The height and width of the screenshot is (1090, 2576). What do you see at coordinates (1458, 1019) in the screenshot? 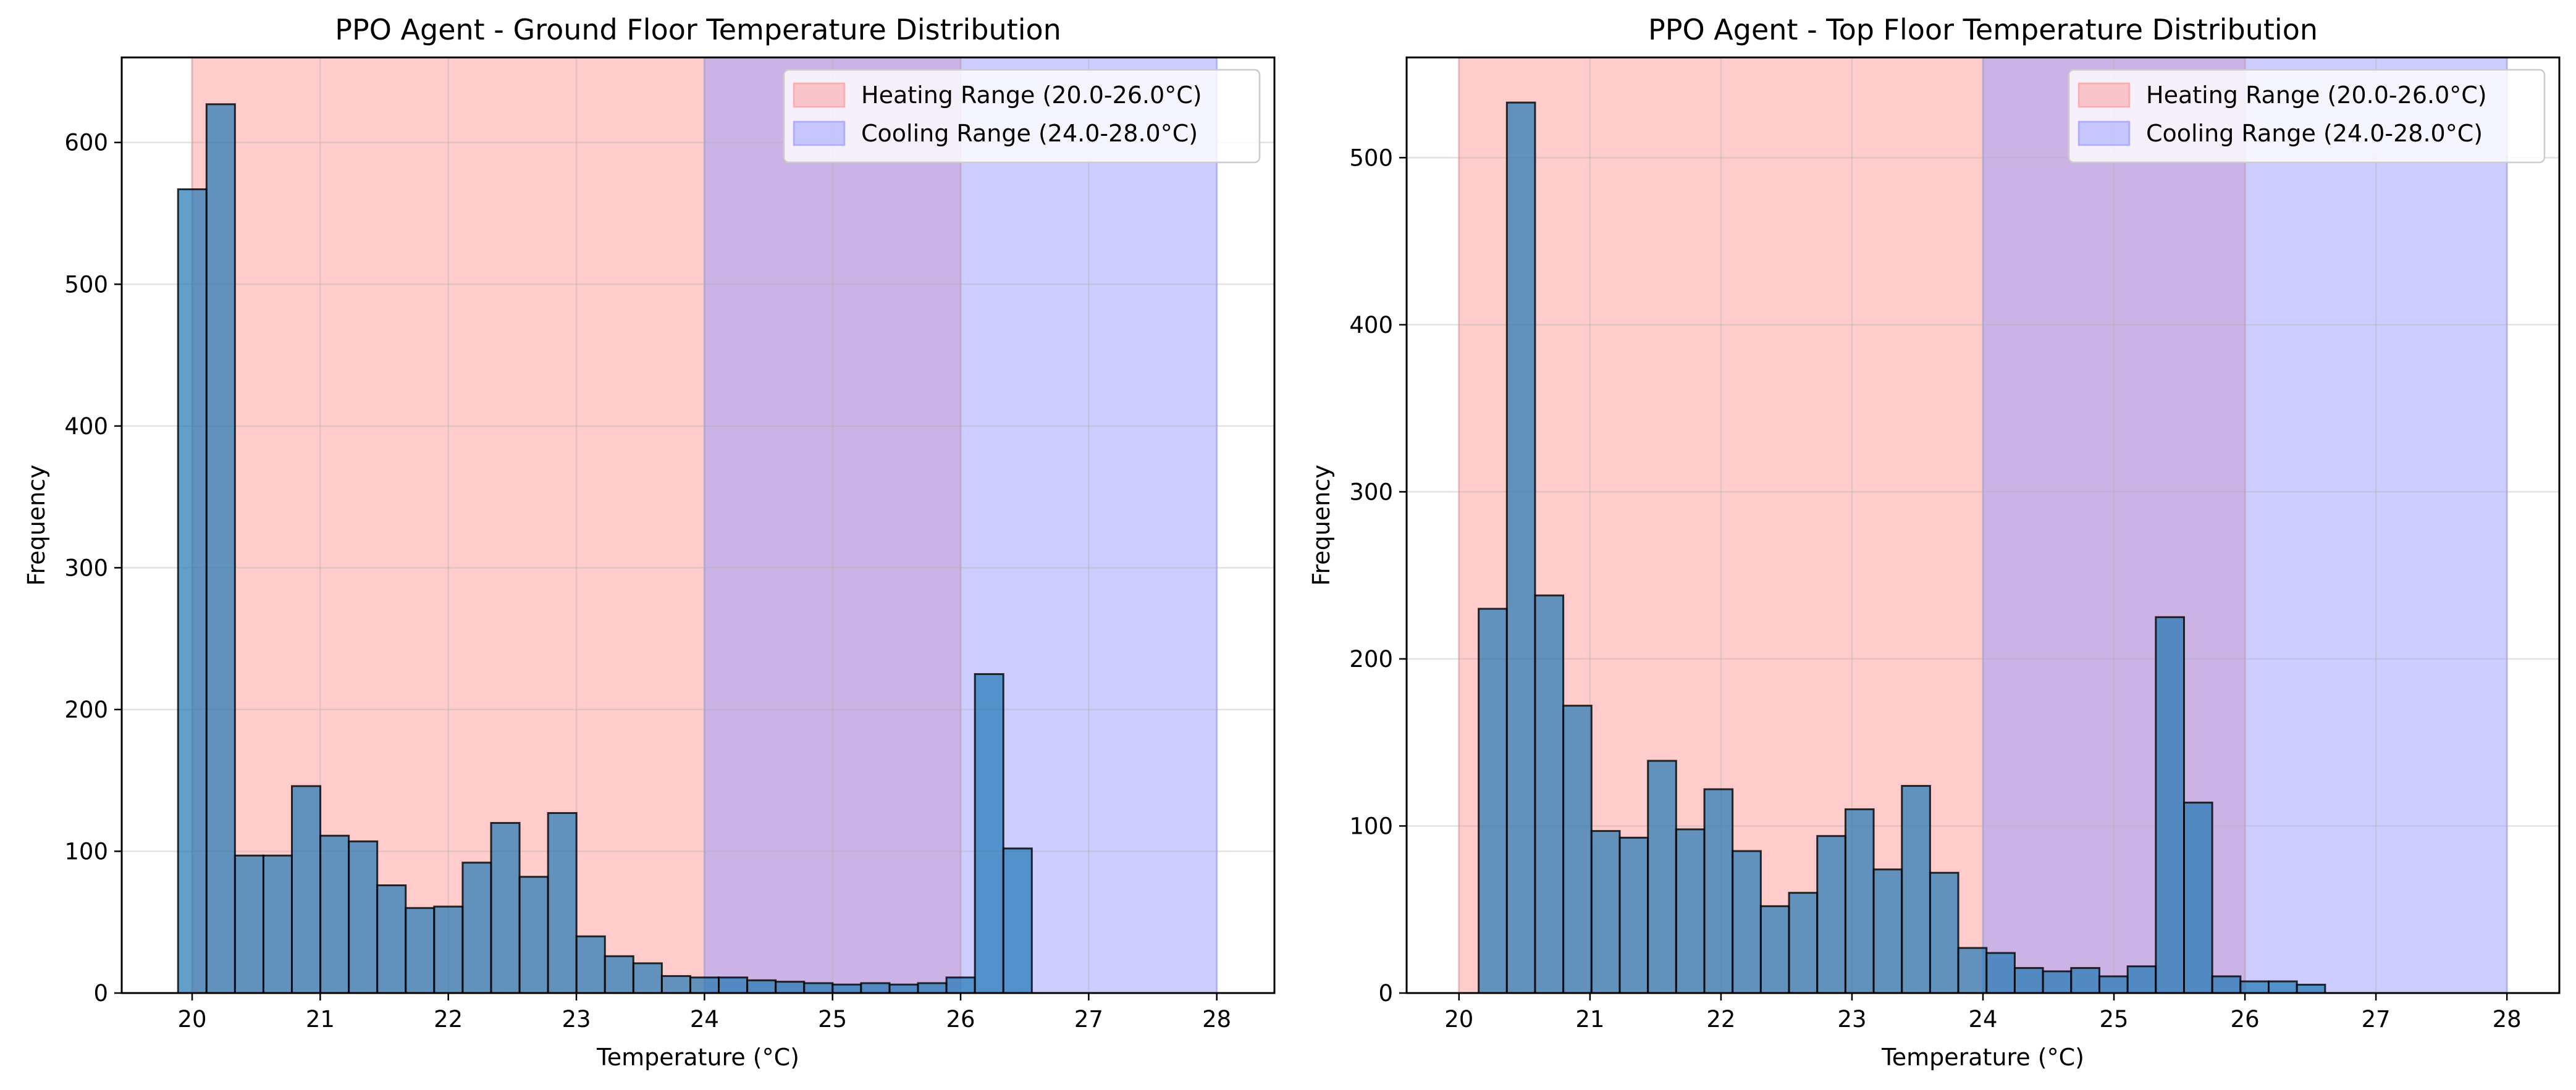
I see `x-tick-label: 20` at bounding box center [1458, 1019].